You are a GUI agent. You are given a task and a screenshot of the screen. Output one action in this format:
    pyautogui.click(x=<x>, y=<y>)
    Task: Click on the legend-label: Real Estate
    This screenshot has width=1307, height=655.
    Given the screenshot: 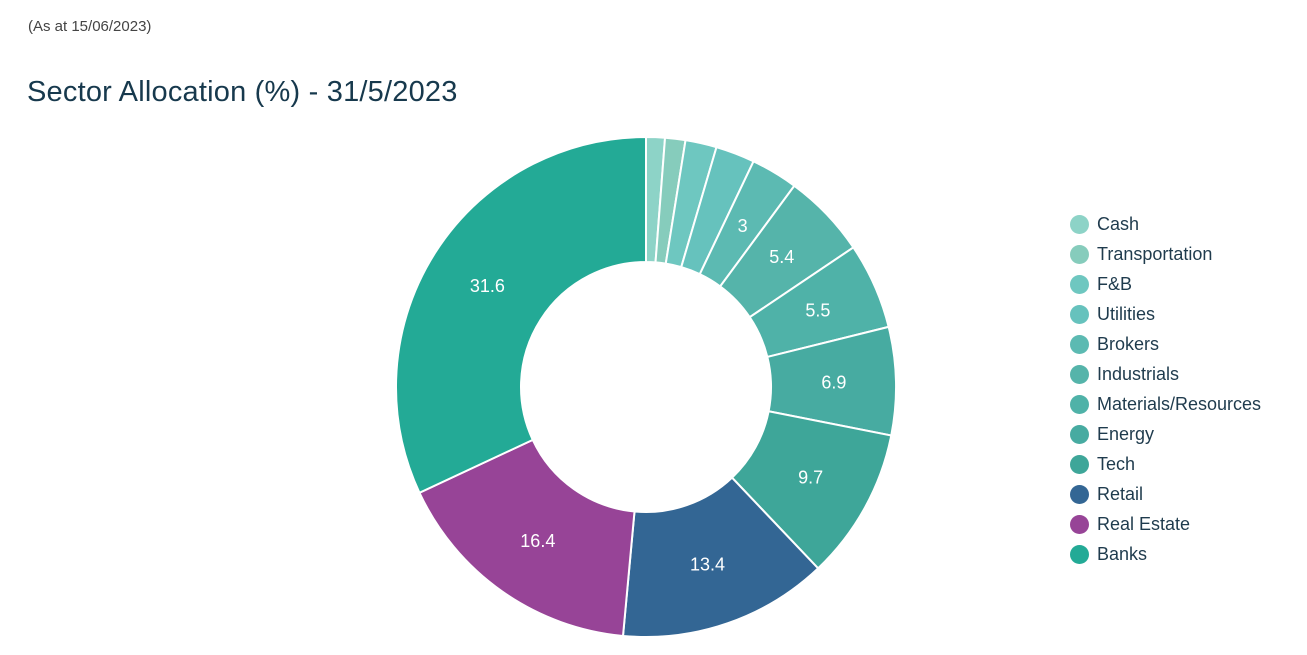 What is the action you would take?
    pyautogui.click(x=1144, y=523)
    